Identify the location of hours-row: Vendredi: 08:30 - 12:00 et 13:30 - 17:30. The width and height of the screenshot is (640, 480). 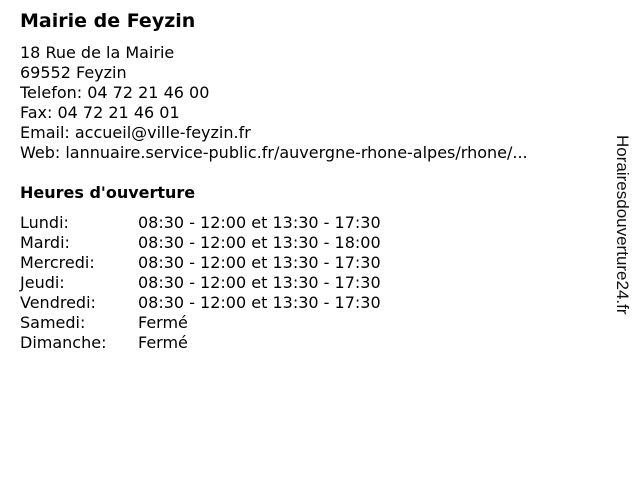
(200, 303).